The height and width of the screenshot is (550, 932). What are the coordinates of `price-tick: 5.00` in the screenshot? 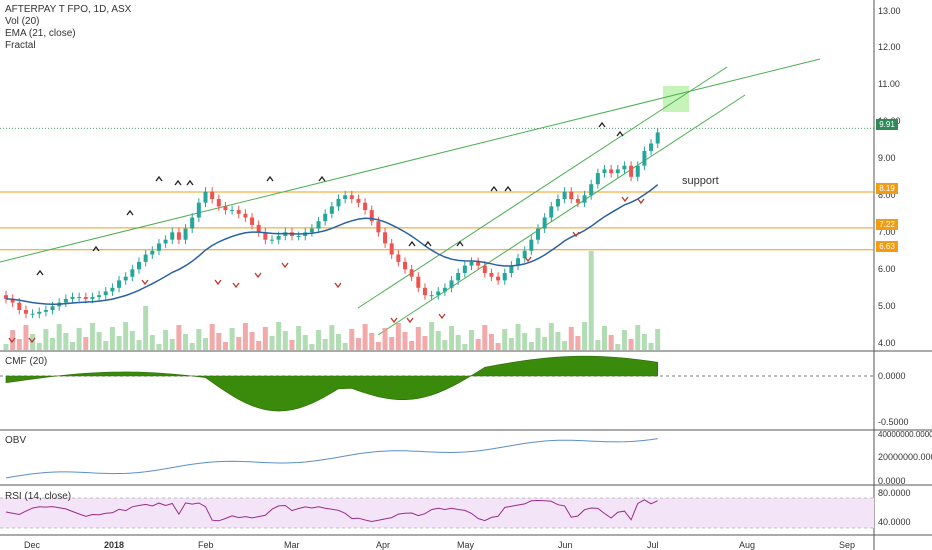 It's located at (887, 306).